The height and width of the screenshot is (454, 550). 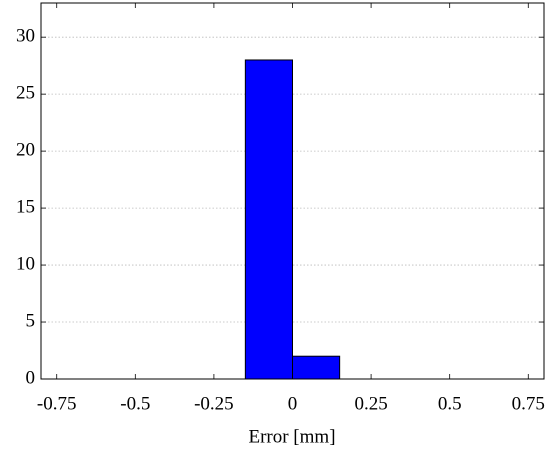 I want to click on x-tick-label: -0.75, so click(x=57, y=403).